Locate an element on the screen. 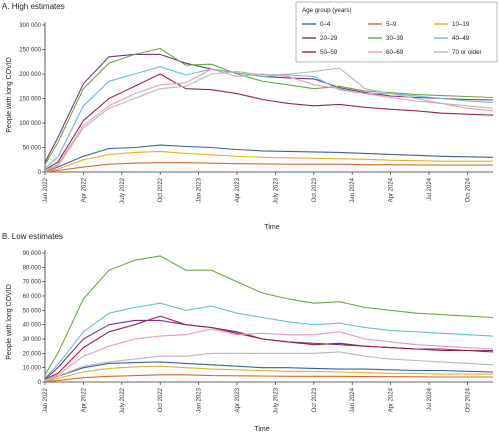 Image resolution: width=500 pixels, height=437 pixels. panel-a-ytick-label: 200 000 is located at coordinates (30, 75).